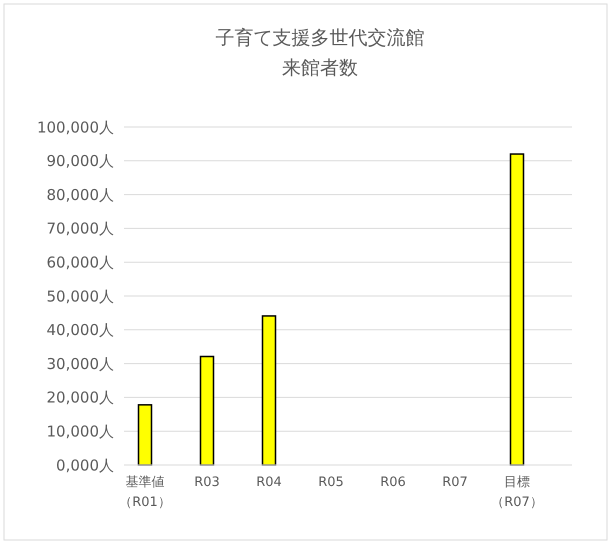 This screenshot has width=611, height=544. Describe the element at coordinates (80, 262) in the screenshot. I see `y-tick-label: 60,000人` at that location.